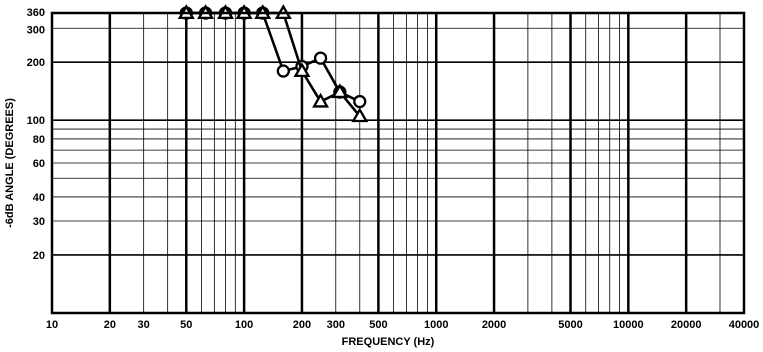 The image size is (763, 352). I want to click on x-tick-label: 5000, so click(570, 325).